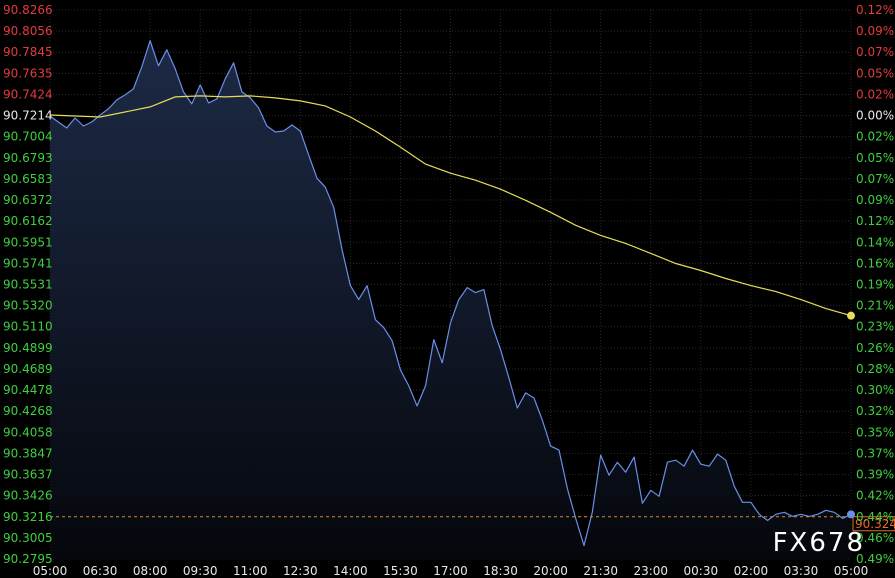  What do you see at coordinates (200, 571) in the screenshot?
I see `x-tick-label: 09:30` at bounding box center [200, 571].